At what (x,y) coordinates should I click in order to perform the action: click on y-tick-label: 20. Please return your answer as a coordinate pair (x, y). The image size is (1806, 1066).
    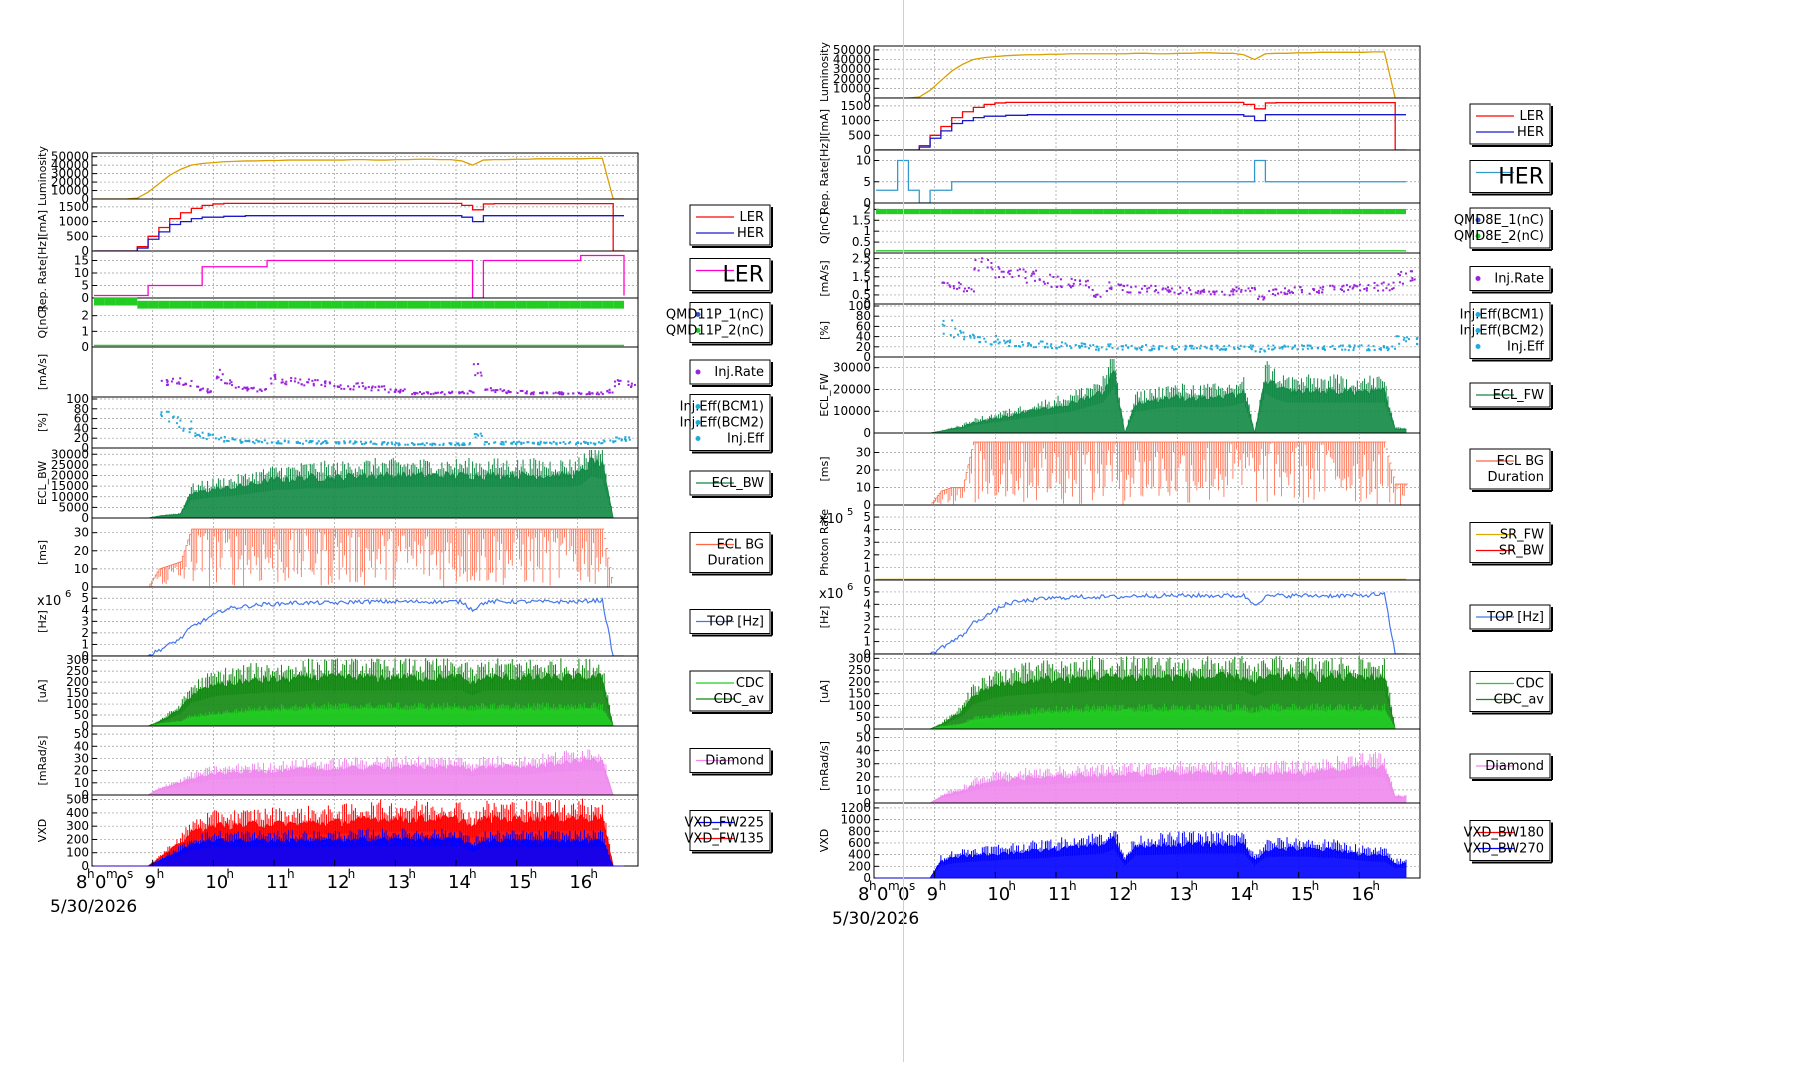
    Looking at the image, I should click on (81, 551).